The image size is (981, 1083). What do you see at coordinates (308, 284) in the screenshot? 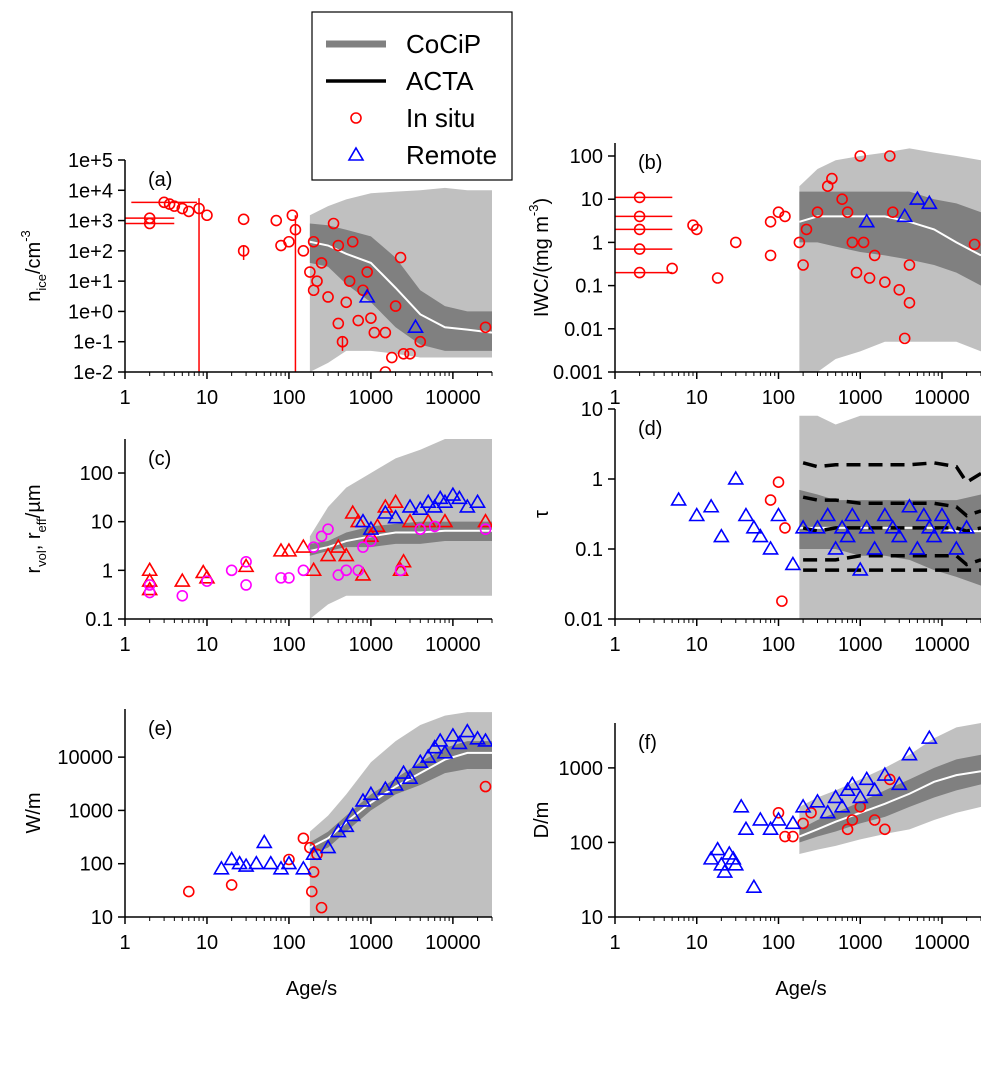
I see `series-in_situ` at bounding box center [308, 284].